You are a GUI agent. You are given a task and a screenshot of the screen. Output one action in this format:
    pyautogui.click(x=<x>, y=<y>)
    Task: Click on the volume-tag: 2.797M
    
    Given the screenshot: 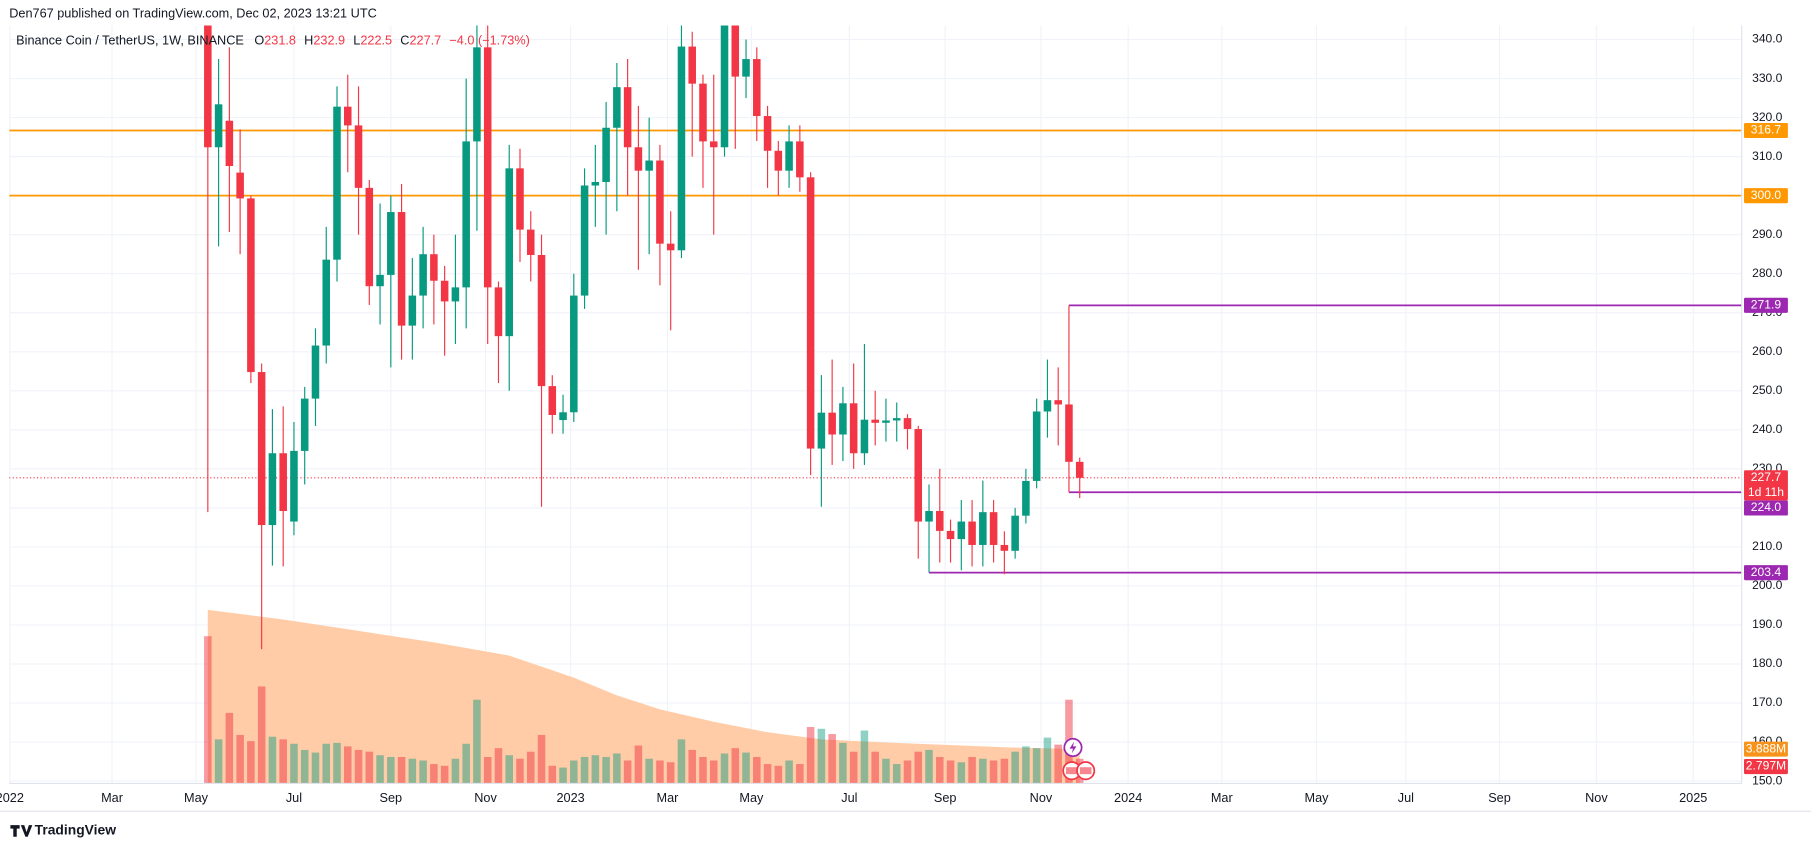 What is the action you would take?
    pyautogui.click(x=1766, y=766)
    